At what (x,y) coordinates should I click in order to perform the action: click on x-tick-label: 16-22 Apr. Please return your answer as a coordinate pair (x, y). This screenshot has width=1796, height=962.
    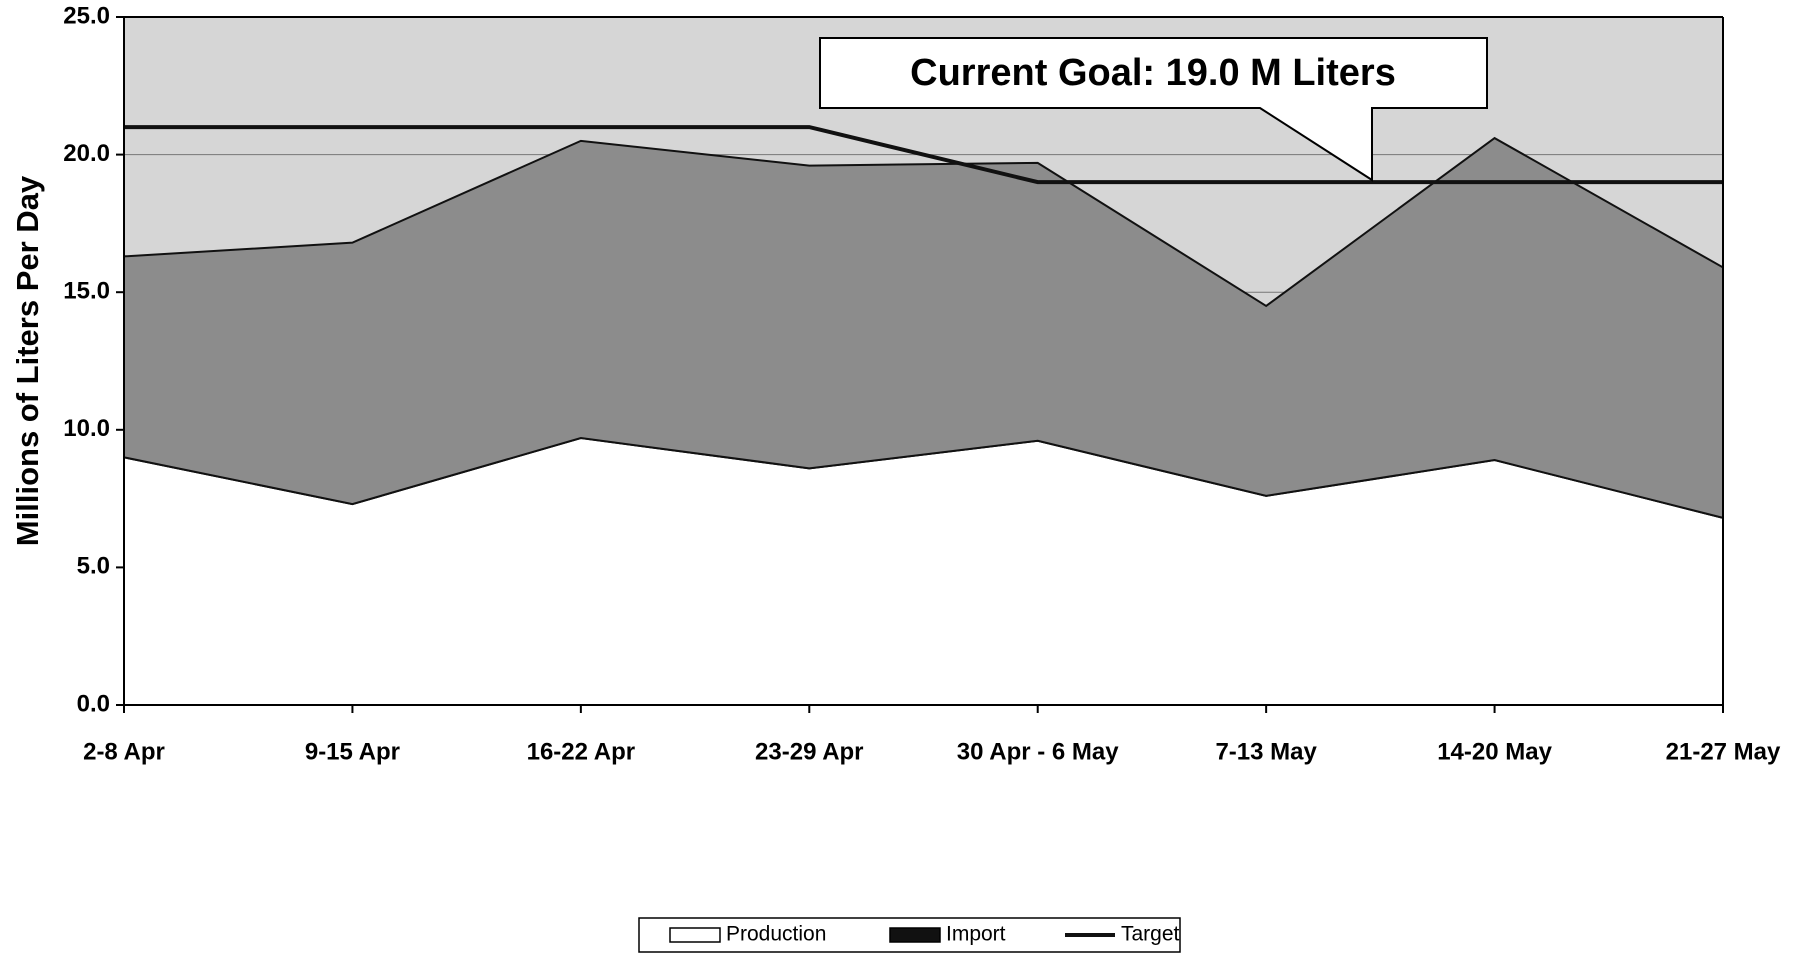
    Looking at the image, I should click on (581, 751).